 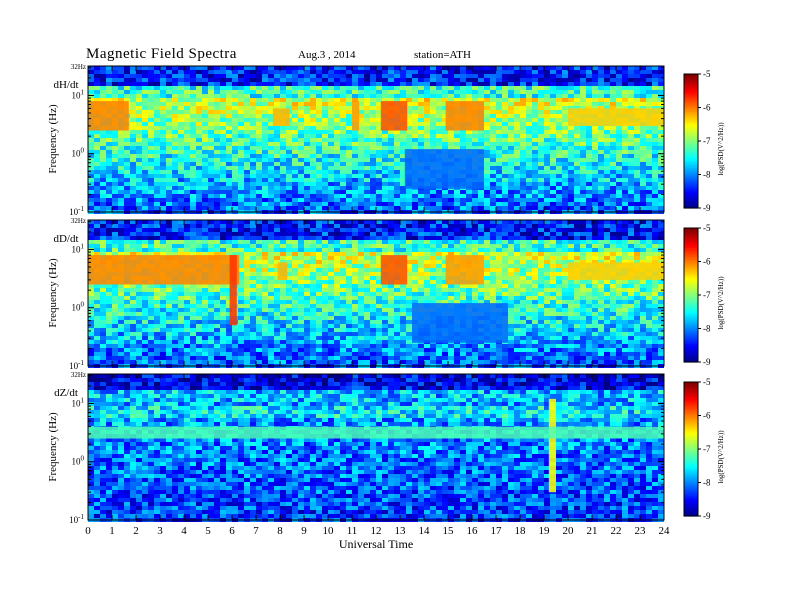 I want to click on x-tick-label: 19, so click(x=545, y=531).